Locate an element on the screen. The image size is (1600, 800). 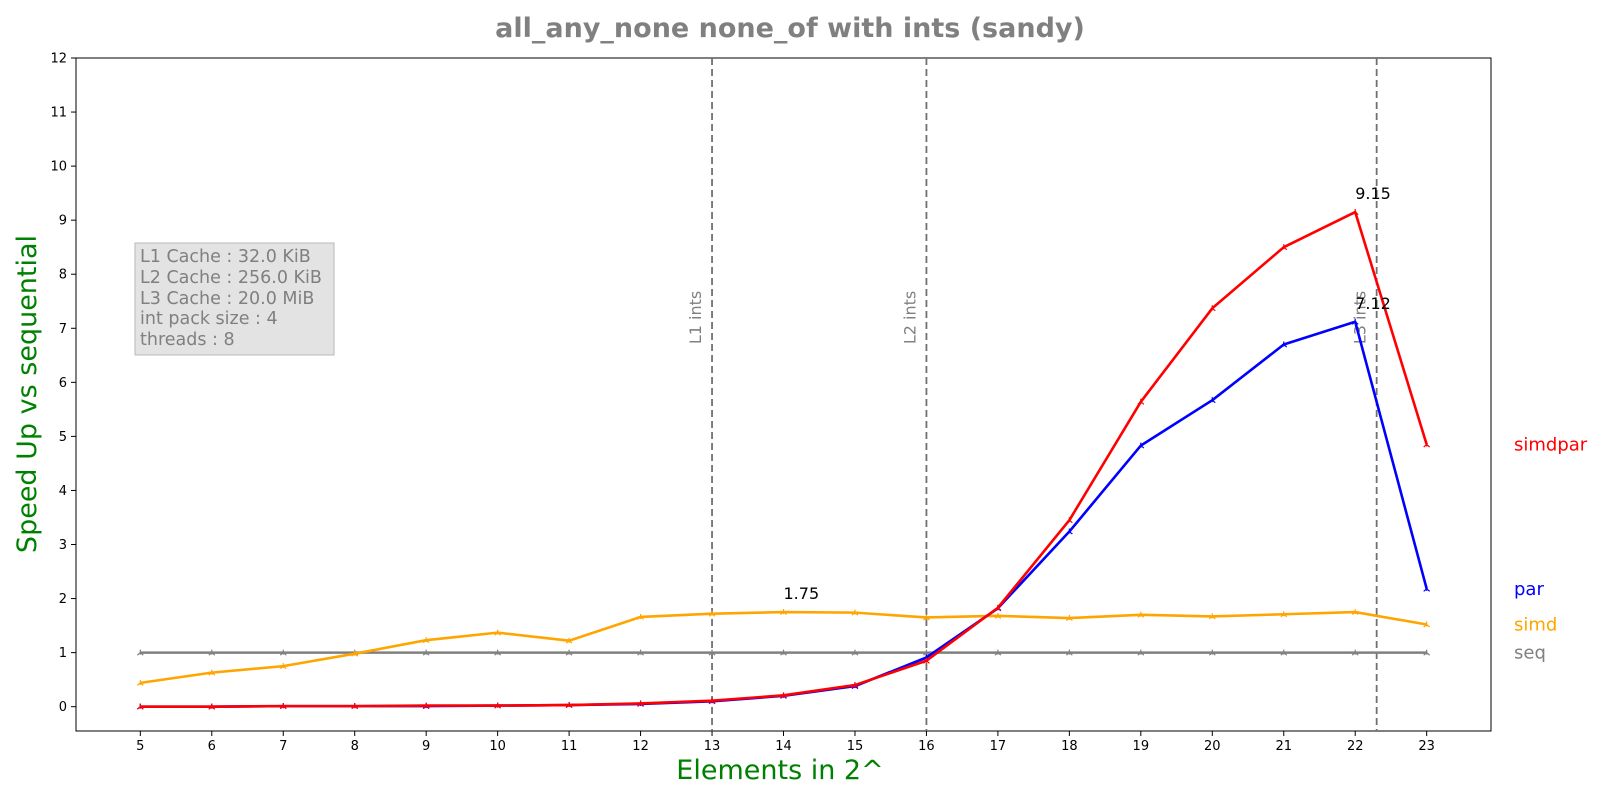
x-axis: 5 6 7 8 9 10 11 12 13 14 15 16 17 18 19 20 21 22 23 is located at coordinates (785, 742).